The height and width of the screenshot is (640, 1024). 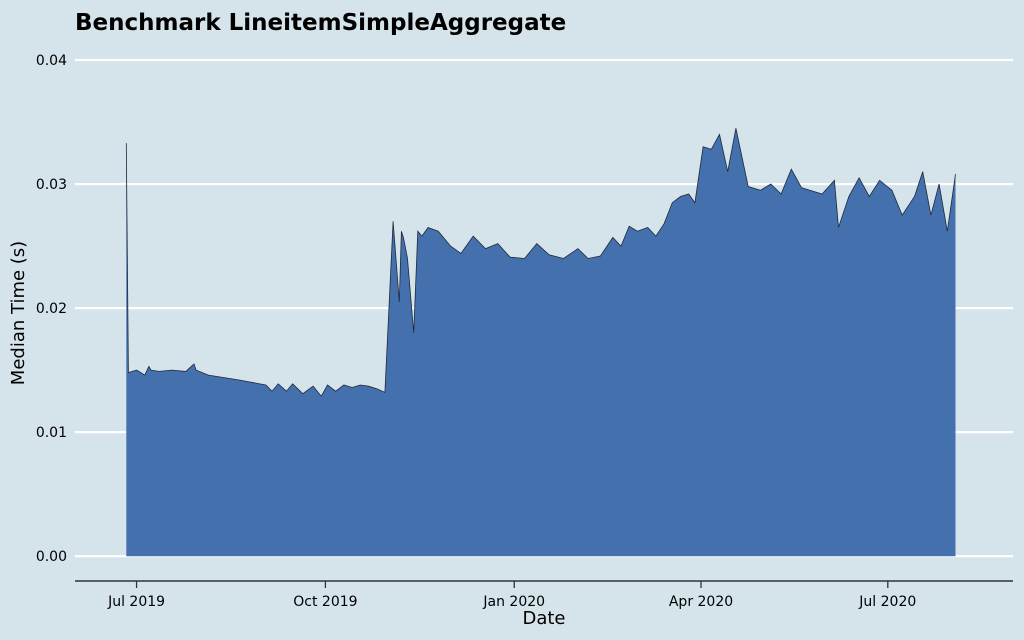 What do you see at coordinates (51, 433) in the screenshot?
I see `y-tick-label: 0.01` at bounding box center [51, 433].